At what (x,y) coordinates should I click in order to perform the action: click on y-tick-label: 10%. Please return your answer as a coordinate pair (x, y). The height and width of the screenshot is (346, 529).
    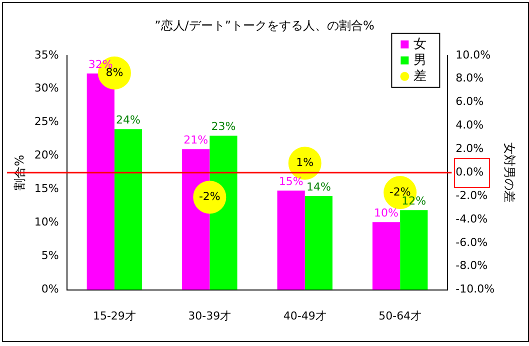
    Looking at the image, I should click on (46, 222).